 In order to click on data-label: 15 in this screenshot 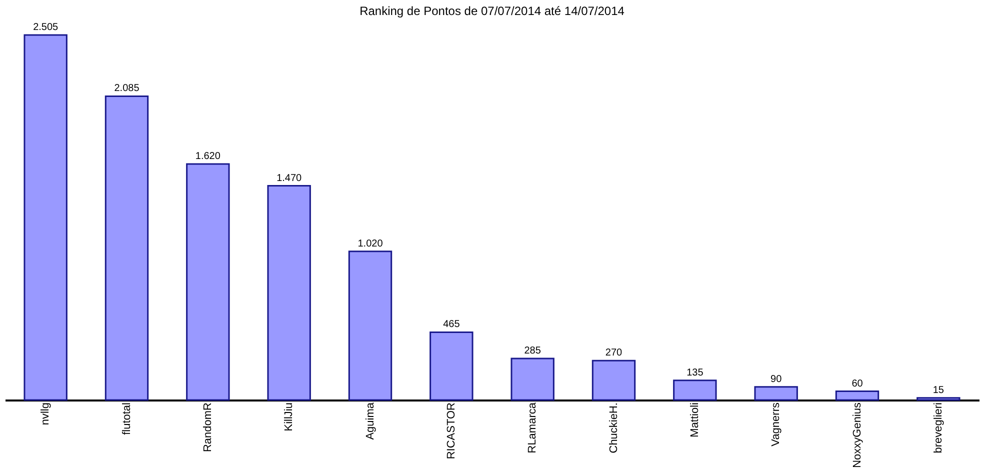, I will do `click(938, 390)`.